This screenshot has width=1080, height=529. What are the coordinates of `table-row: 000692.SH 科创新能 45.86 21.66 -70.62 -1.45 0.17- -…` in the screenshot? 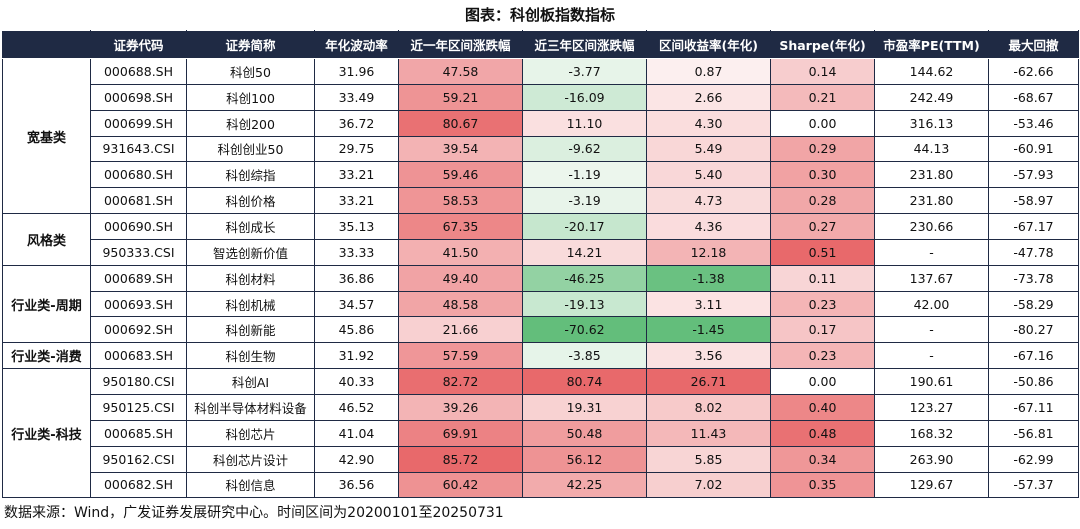 It's located at (541, 330).